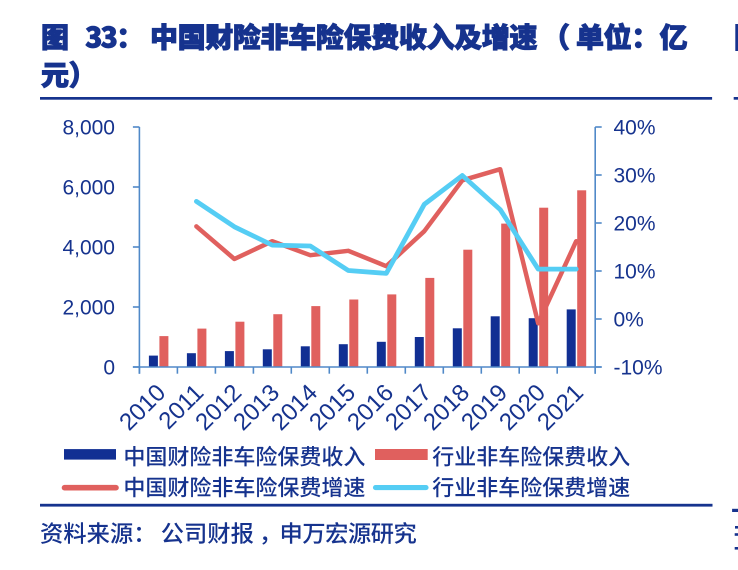 The image size is (738, 570). What do you see at coordinates (629, 320) in the screenshot?
I see `svg-text: 0%` at bounding box center [629, 320].